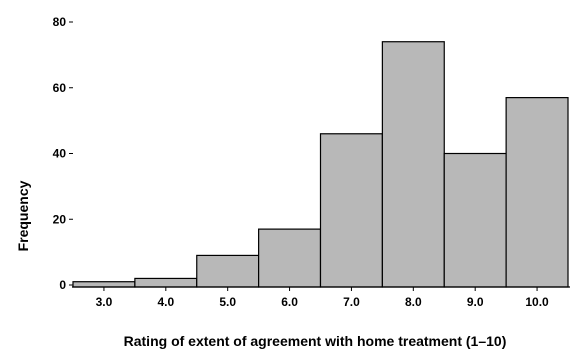  What do you see at coordinates (60, 88) in the screenshot?
I see `y-tick-label-60: 60` at bounding box center [60, 88].